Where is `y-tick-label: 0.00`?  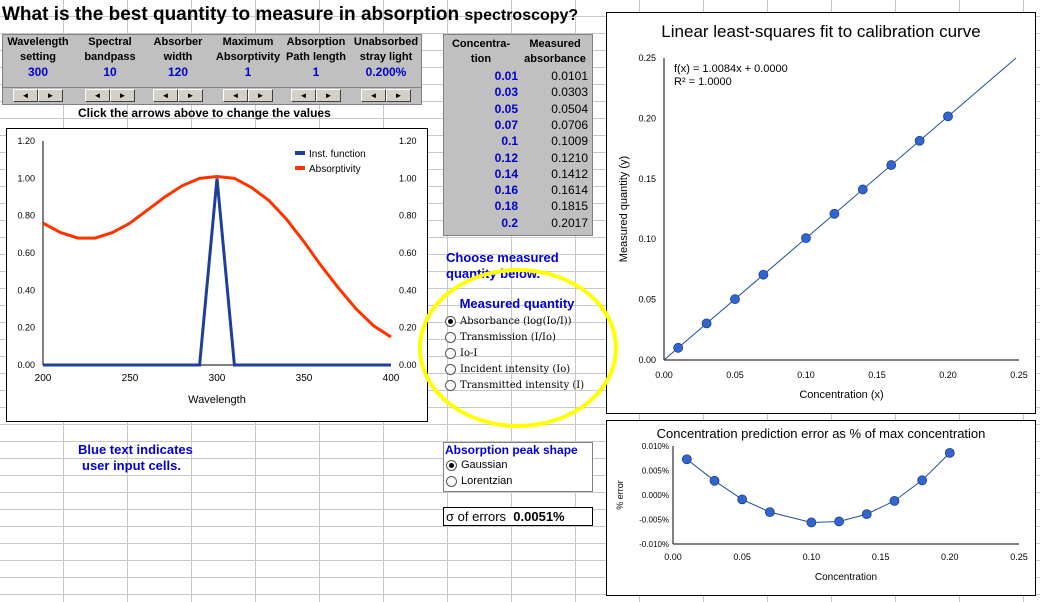 y-tick-label: 0.00 is located at coordinates (26, 365).